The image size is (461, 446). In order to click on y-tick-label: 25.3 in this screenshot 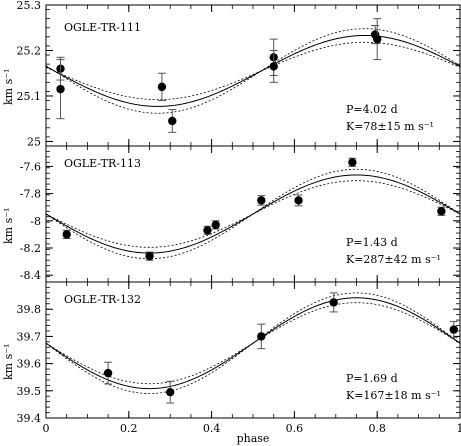, I will do `click(29, 6)`.